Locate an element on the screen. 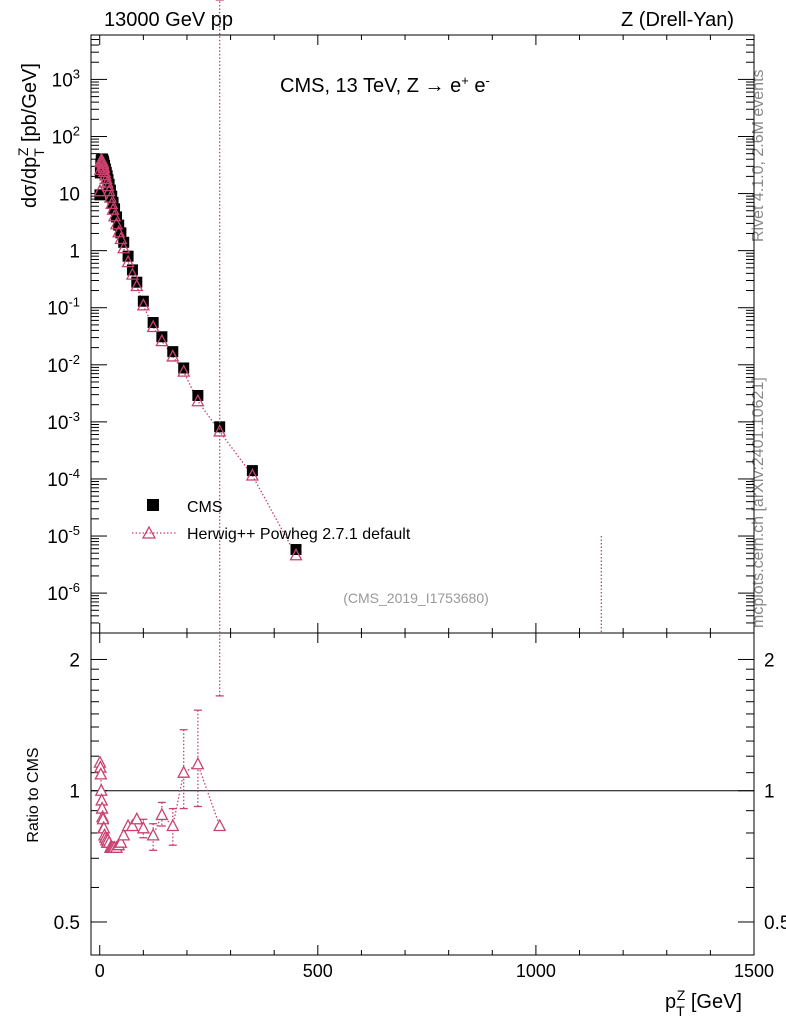  y-tick-label-main: 10⁻⁴ is located at coordinates (63, 478).